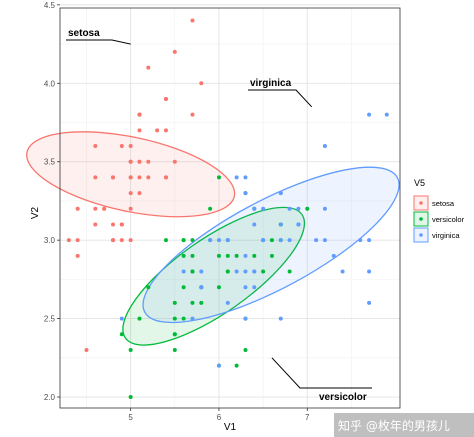  Describe the element at coordinates (404, 425) in the screenshot. I see `watermark-background` at that location.